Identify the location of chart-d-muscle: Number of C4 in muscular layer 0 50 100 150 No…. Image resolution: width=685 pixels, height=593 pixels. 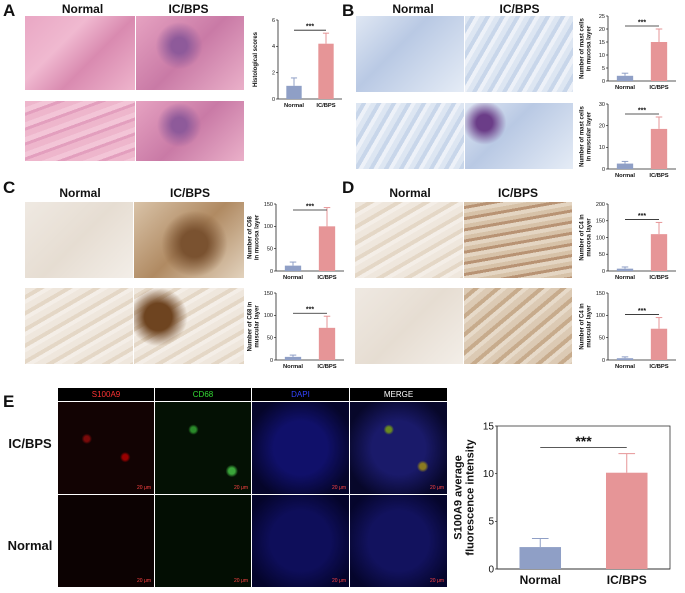
(628, 330).